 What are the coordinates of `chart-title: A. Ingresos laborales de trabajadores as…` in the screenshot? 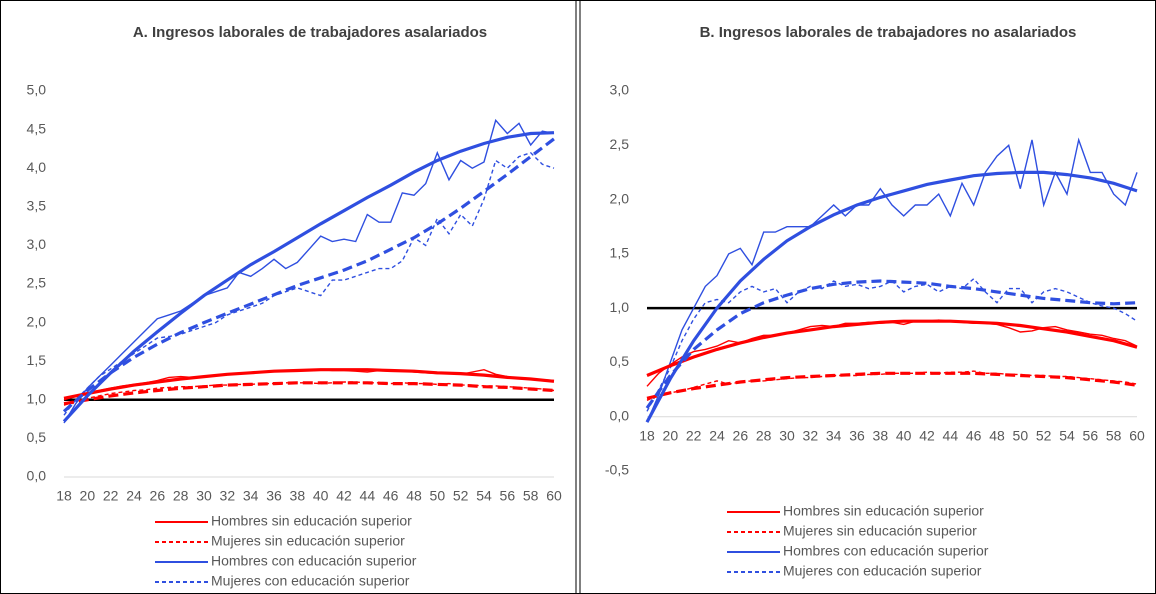 It's located at (310, 32).